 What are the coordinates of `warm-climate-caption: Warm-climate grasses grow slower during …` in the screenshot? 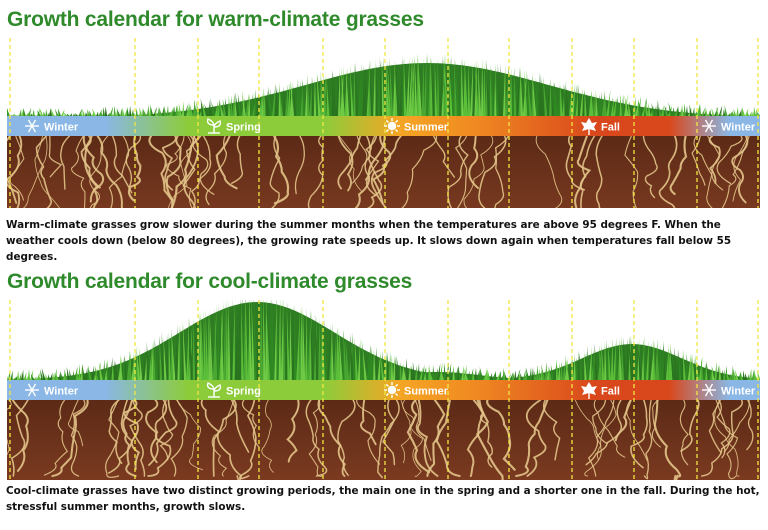 It's located at (369, 241).